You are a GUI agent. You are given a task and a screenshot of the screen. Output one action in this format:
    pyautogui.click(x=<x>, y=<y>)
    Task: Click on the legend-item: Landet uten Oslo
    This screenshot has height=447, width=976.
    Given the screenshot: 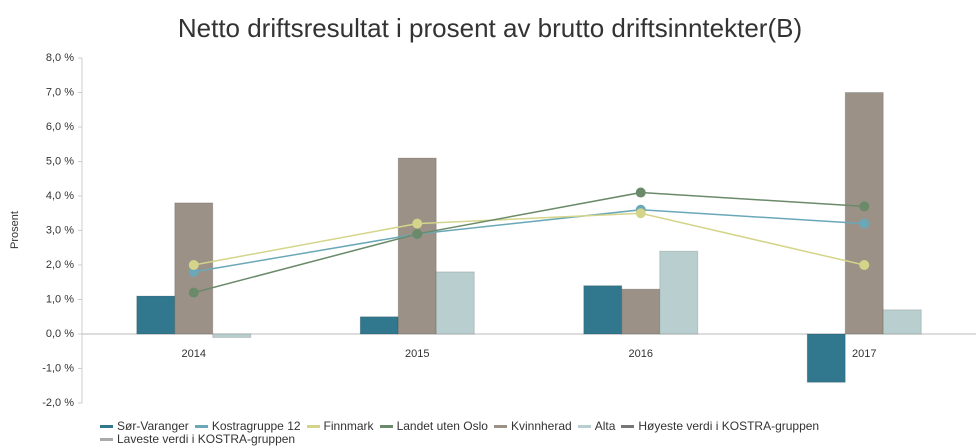 What is the action you would take?
    pyautogui.click(x=433, y=426)
    